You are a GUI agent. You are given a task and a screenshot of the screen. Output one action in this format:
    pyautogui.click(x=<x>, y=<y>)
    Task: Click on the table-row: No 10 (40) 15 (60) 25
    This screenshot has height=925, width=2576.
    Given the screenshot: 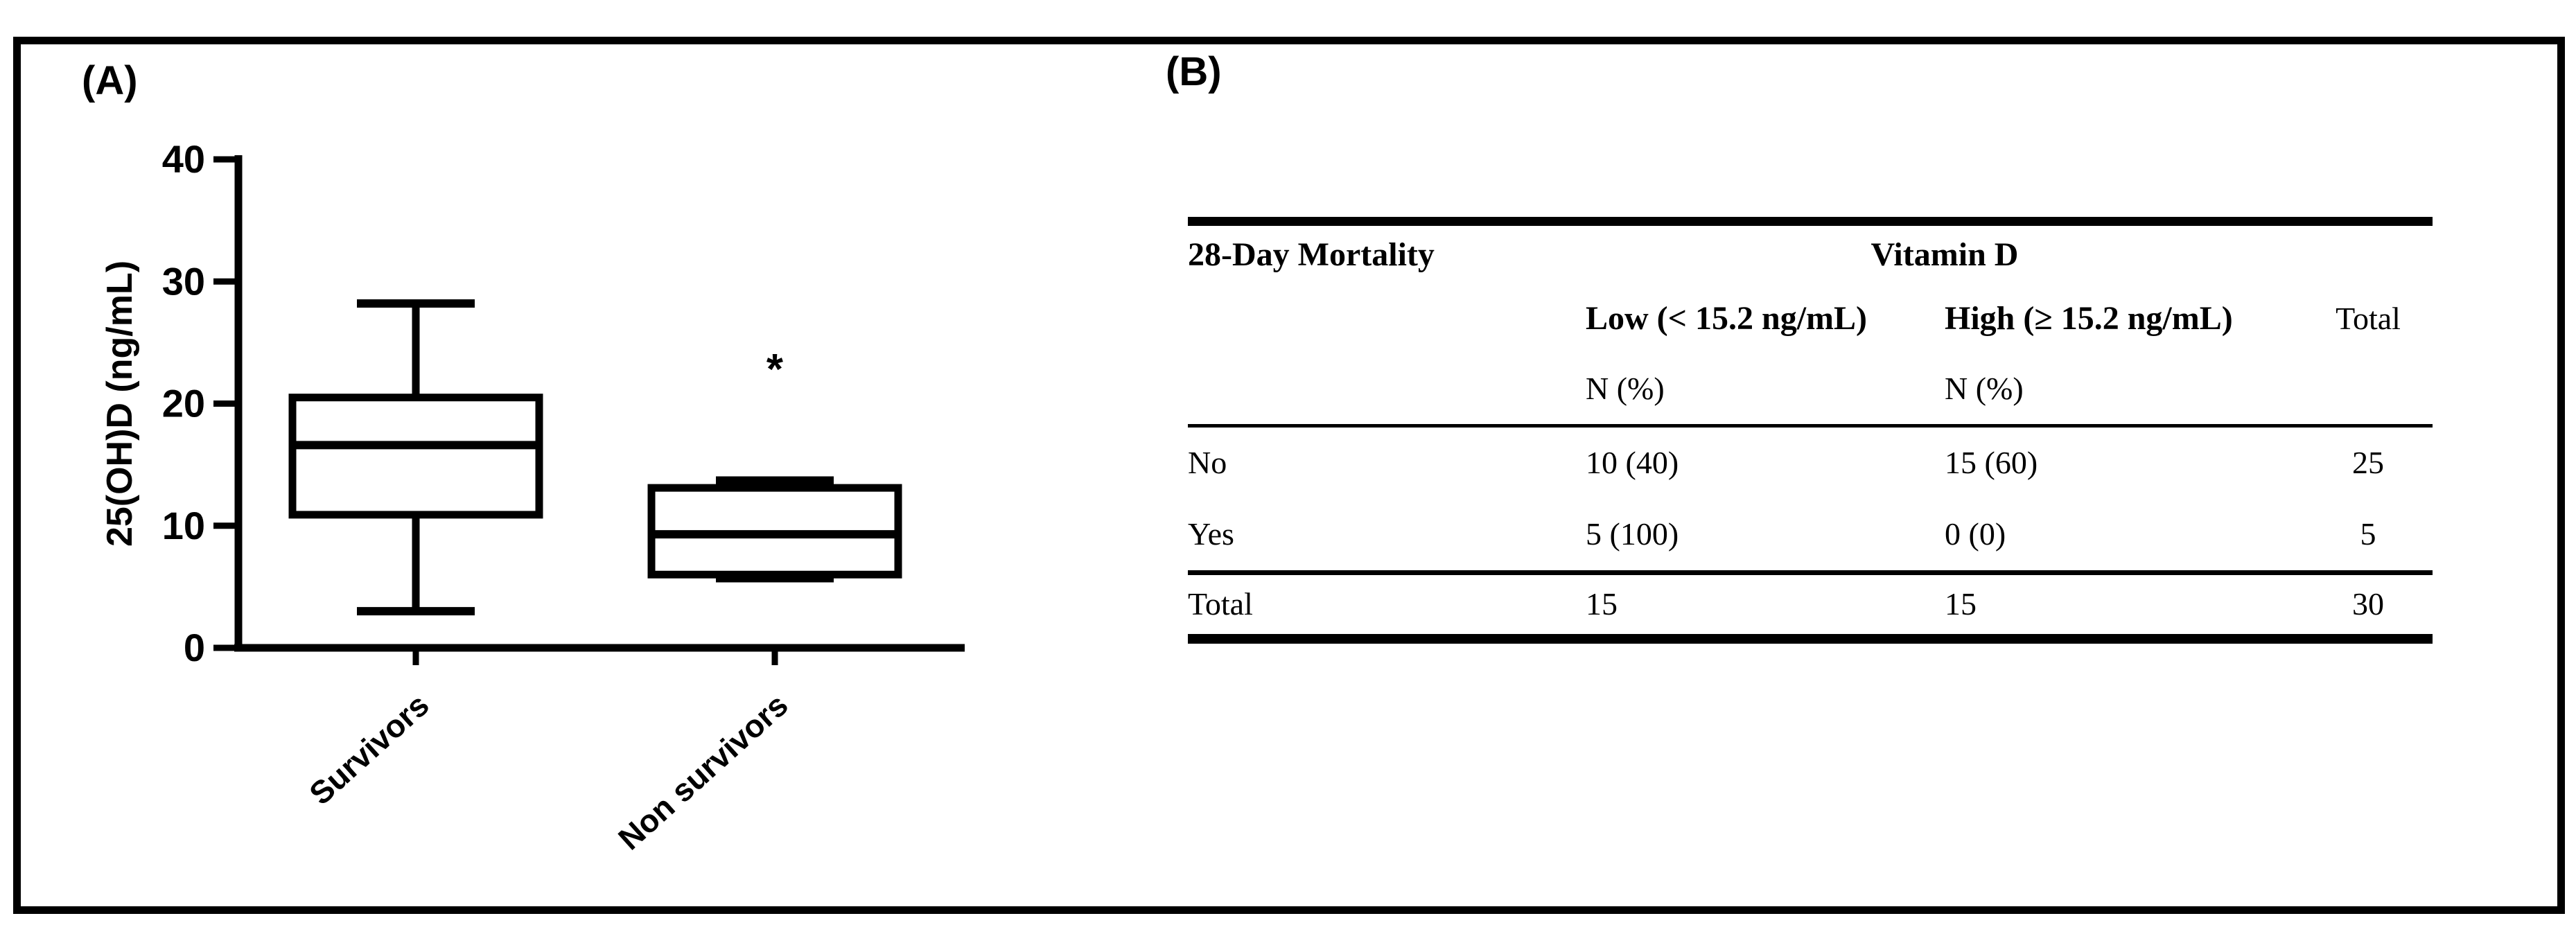 What is the action you would take?
    pyautogui.click(x=1810, y=463)
    